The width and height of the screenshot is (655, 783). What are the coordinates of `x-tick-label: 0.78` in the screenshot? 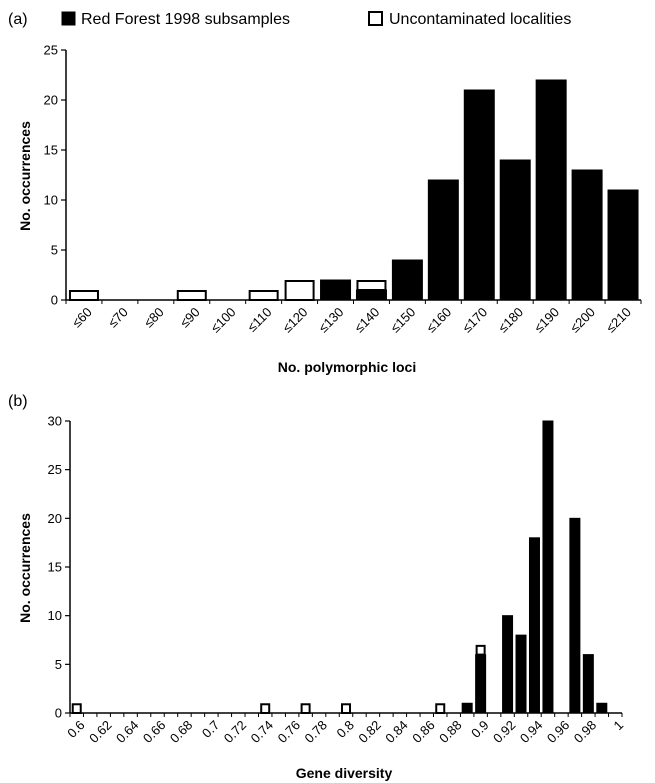 It's located at (316, 731).